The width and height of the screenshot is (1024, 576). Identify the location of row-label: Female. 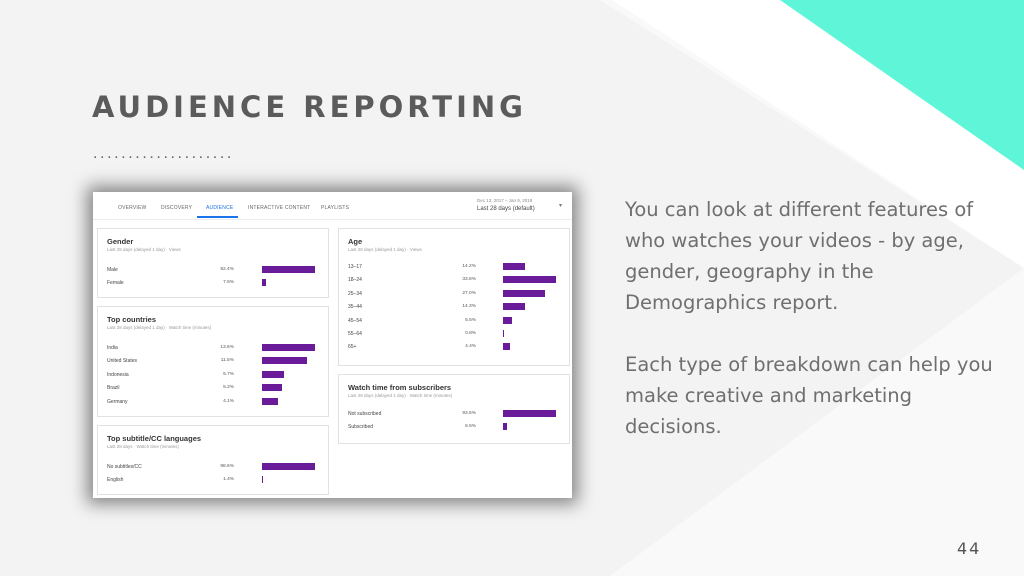
(115, 283).